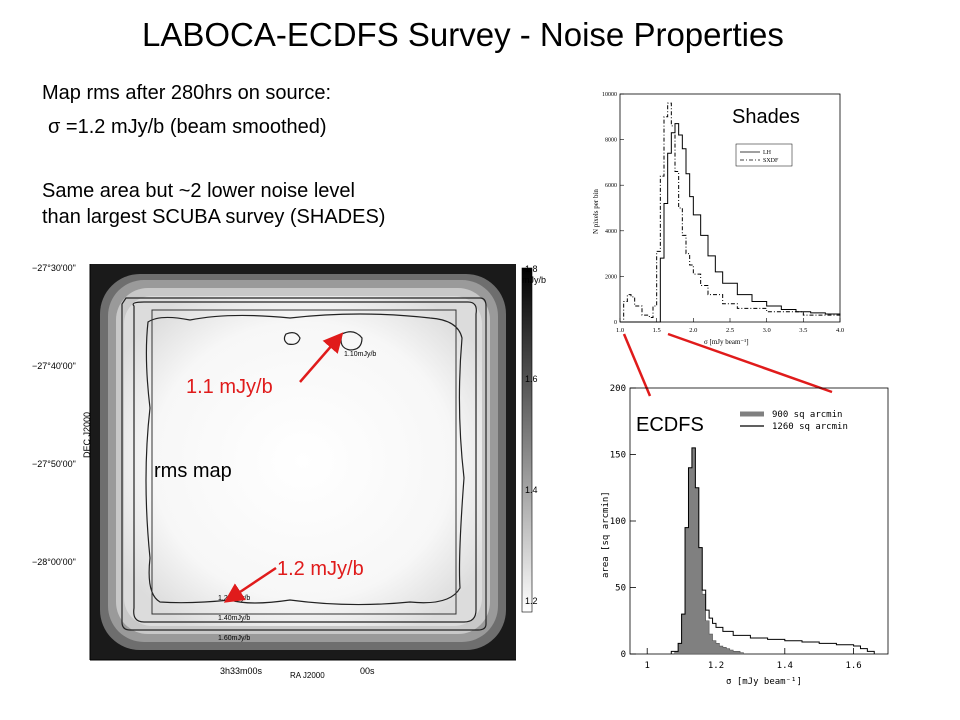 The width and height of the screenshot is (960, 720). What do you see at coordinates (367, 671) in the screenshot?
I see `ra-tick-2: 00s` at bounding box center [367, 671].